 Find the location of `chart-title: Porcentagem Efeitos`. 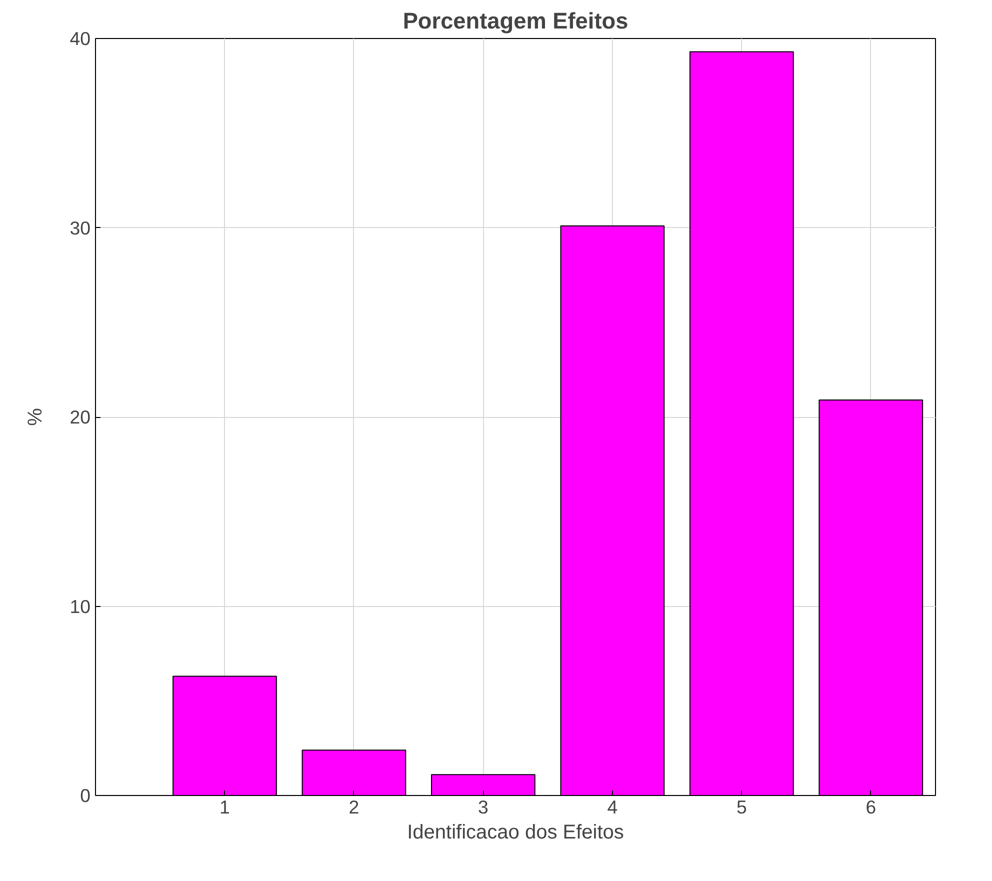

chart-title: Porcentagem Efeitos is located at coordinates (515, 21).